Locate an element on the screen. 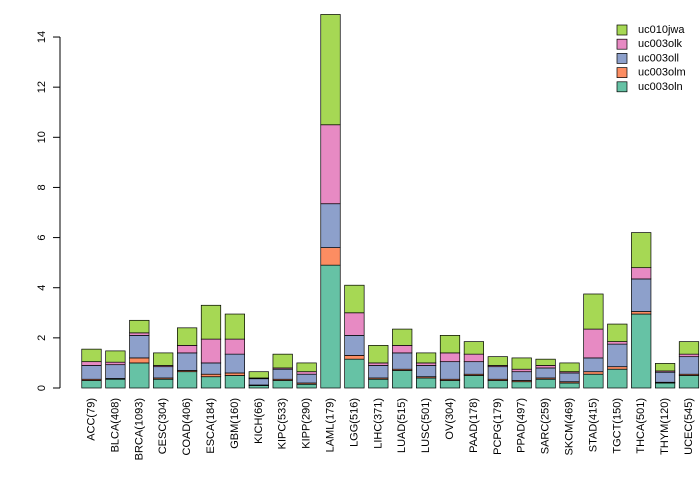 This screenshot has height=480, width=700. x-tick-label: KIPC(533) is located at coordinates (283, 423).